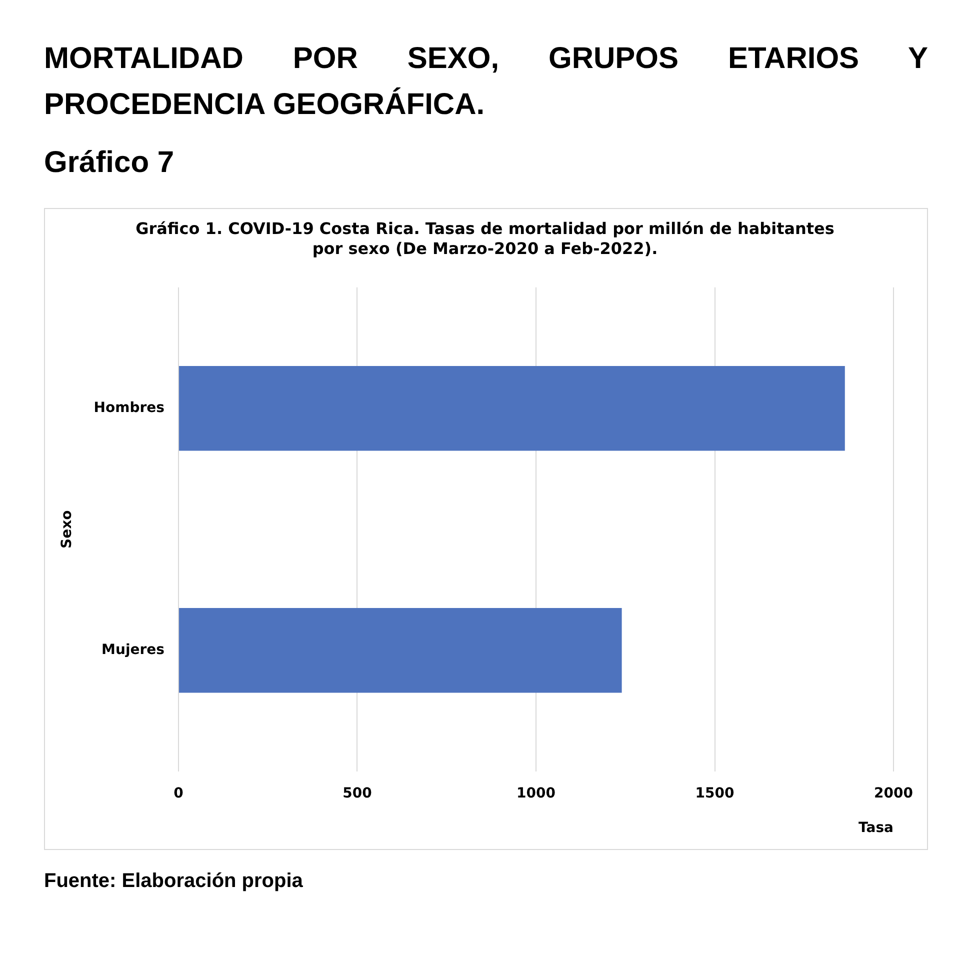 The width and height of the screenshot is (964, 976). I want to click on x-tick-label: 500, so click(357, 793).